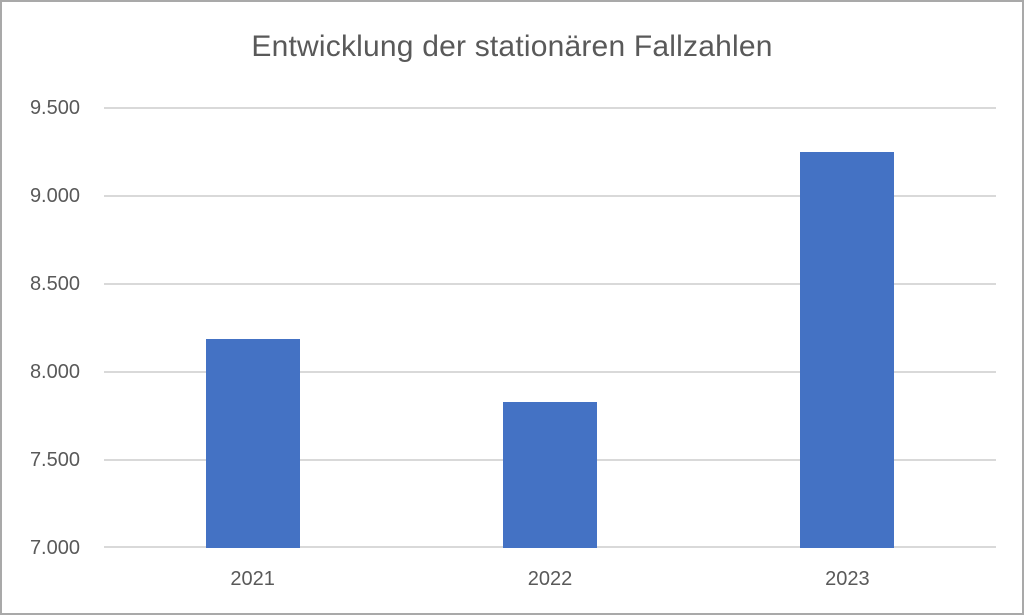  Describe the element at coordinates (54, 108) in the screenshot. I see `y-tick-label-9.500: 9.500` at that location.